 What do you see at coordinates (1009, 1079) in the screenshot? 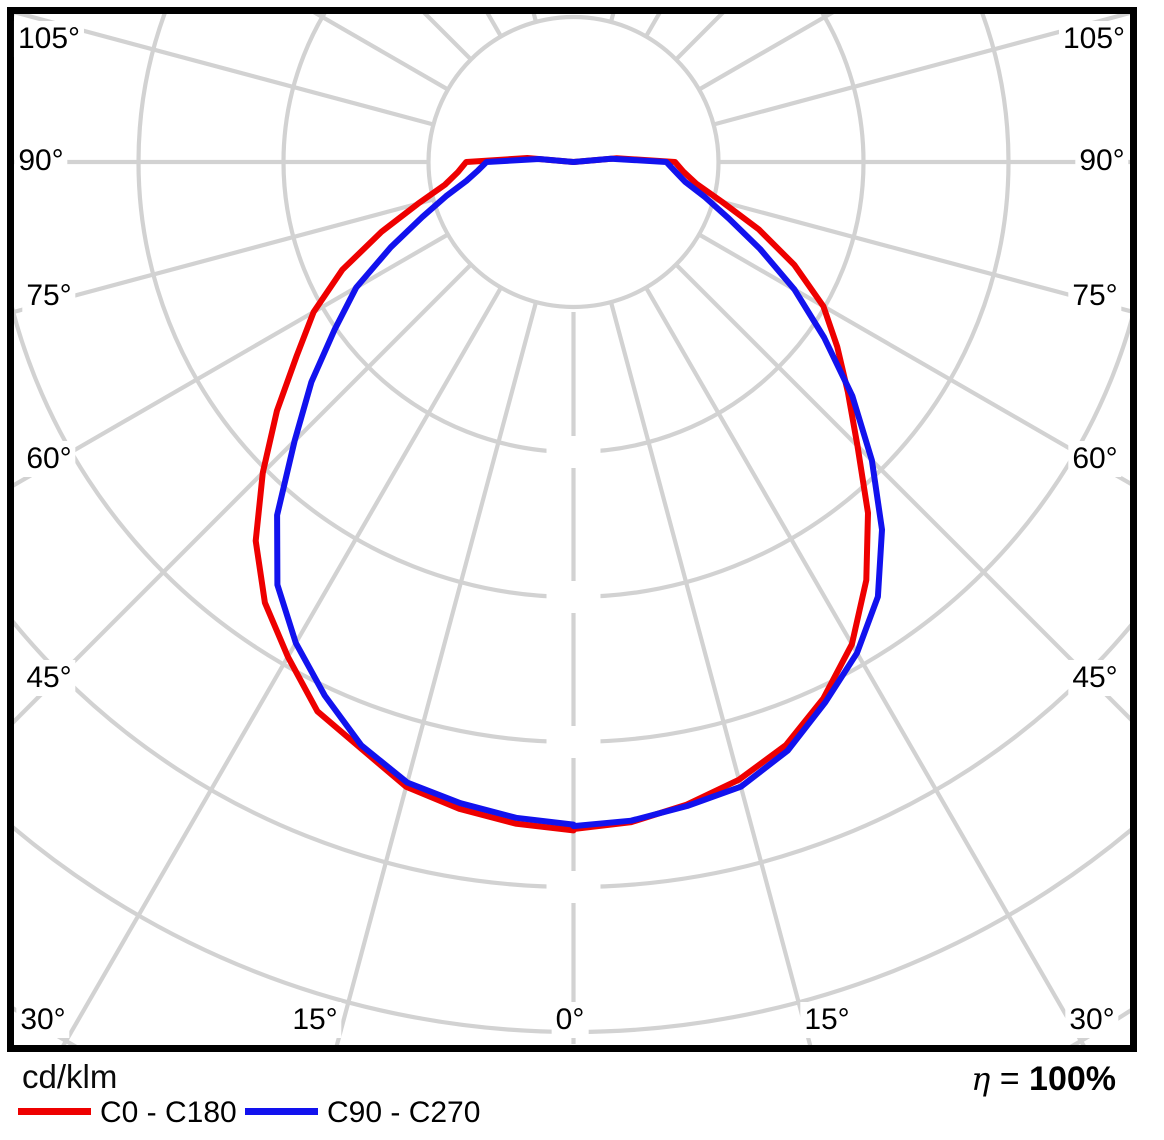
I see `eta-relation: =` at bounding box center [1009, 1079].